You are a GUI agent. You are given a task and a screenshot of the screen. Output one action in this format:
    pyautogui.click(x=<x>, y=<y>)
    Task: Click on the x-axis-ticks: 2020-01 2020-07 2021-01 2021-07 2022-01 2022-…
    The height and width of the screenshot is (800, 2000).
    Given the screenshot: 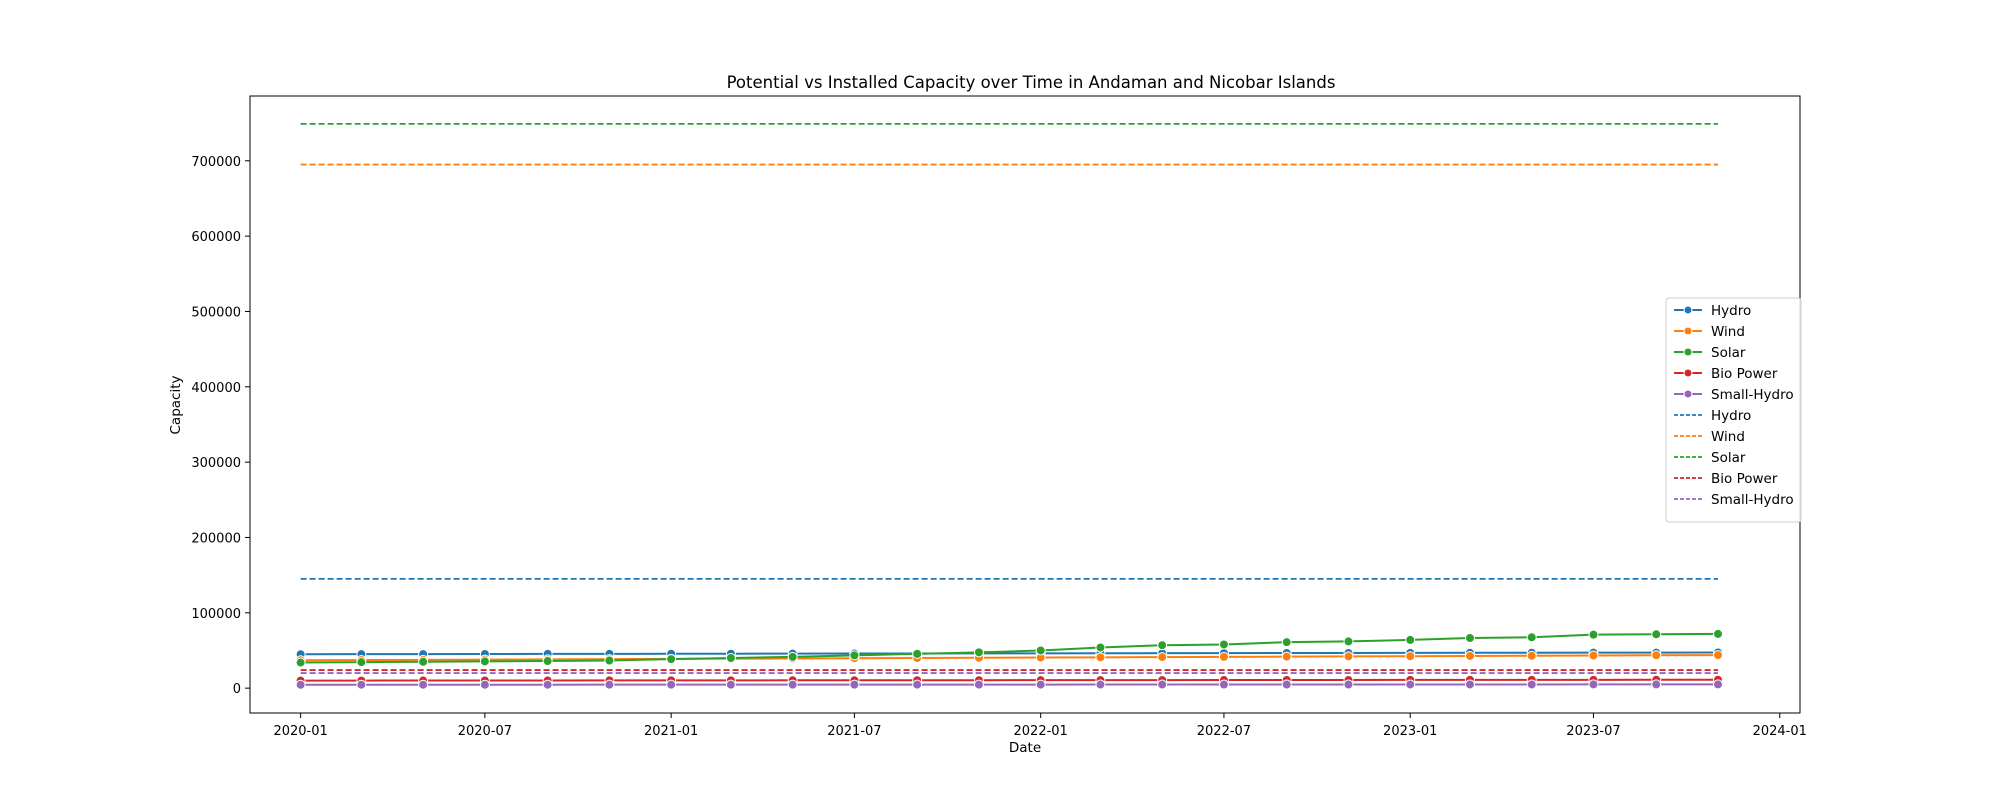 What is the action you would take?
    pyautogui.click(x=1040, y=726)
    